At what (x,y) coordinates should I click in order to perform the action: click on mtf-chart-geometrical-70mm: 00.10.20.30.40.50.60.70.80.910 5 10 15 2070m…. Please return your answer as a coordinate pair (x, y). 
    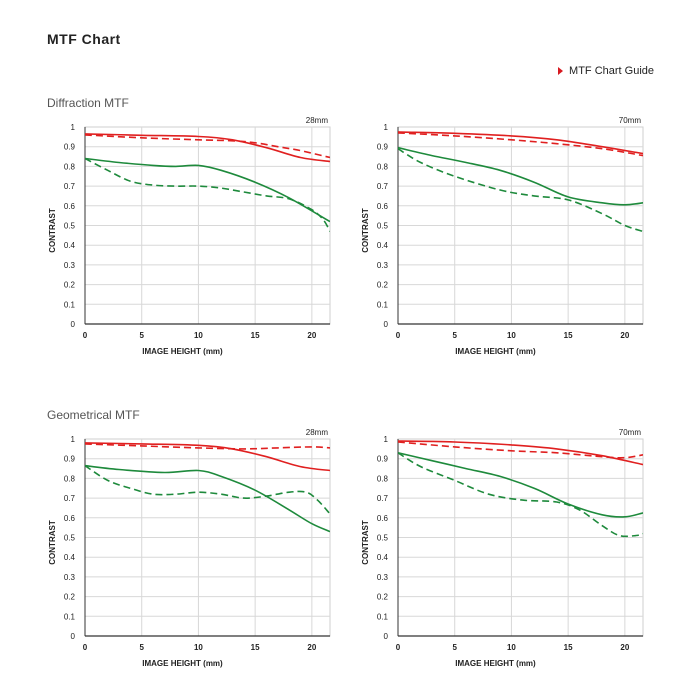
    Looking at the image, I should click on (502, 548).